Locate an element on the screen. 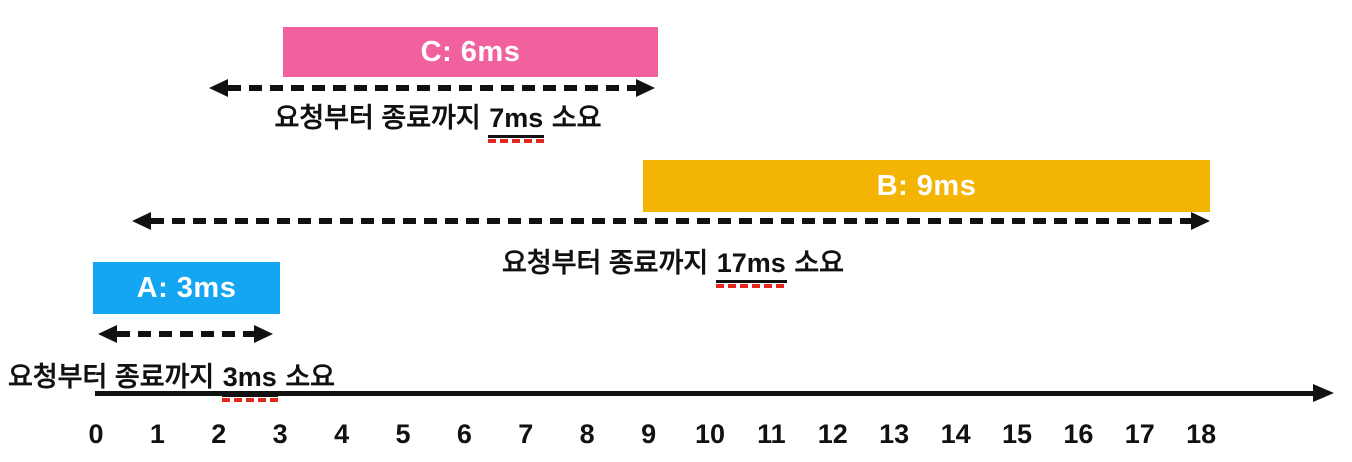 The height and width of the screenshot is (462, 1352). axis-tick: 6 is located at coordinates (464, 434).